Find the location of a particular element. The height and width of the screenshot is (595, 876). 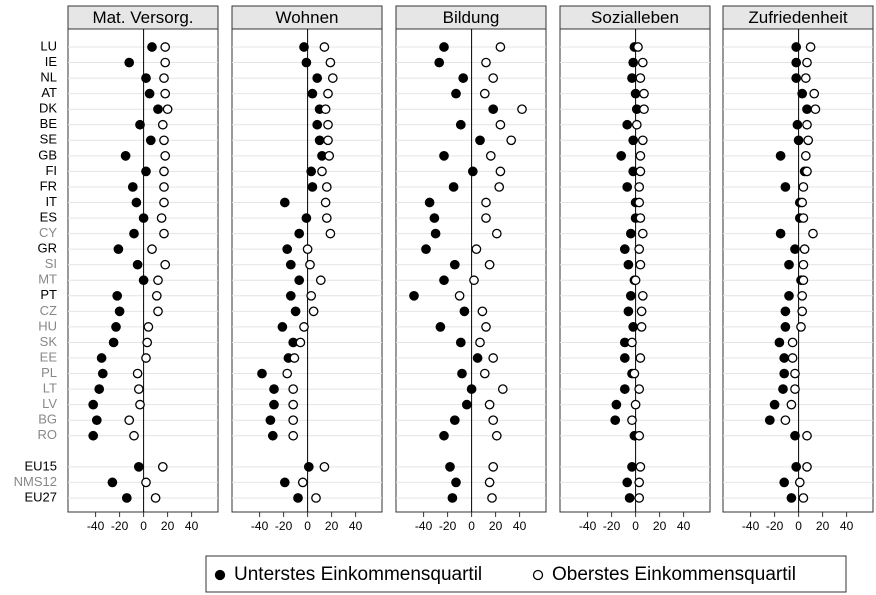

legend-box is located at coordinates (526, 574).